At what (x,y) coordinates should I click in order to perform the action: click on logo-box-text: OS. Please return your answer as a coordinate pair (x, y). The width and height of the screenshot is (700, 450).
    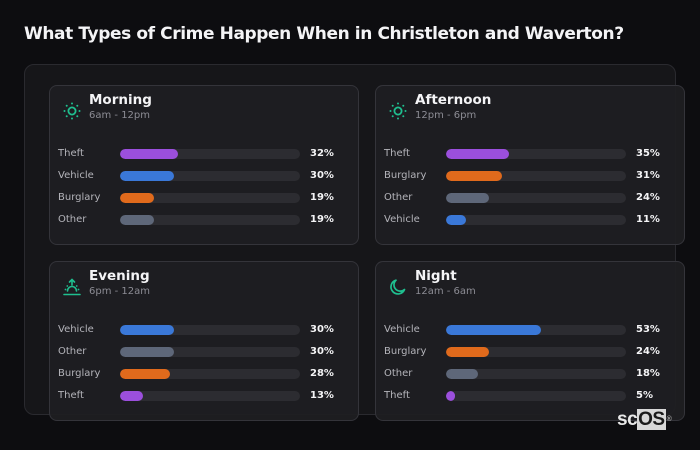
    Looking at the image, I should click on (651, 419).